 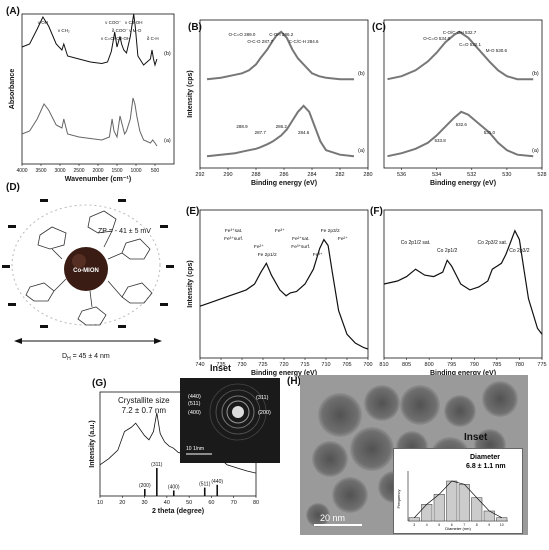 What do you see at coordinates (361, 151) in the screenshot?
I see `series-label-B-1: (a)` at bounding box center [361, 151].